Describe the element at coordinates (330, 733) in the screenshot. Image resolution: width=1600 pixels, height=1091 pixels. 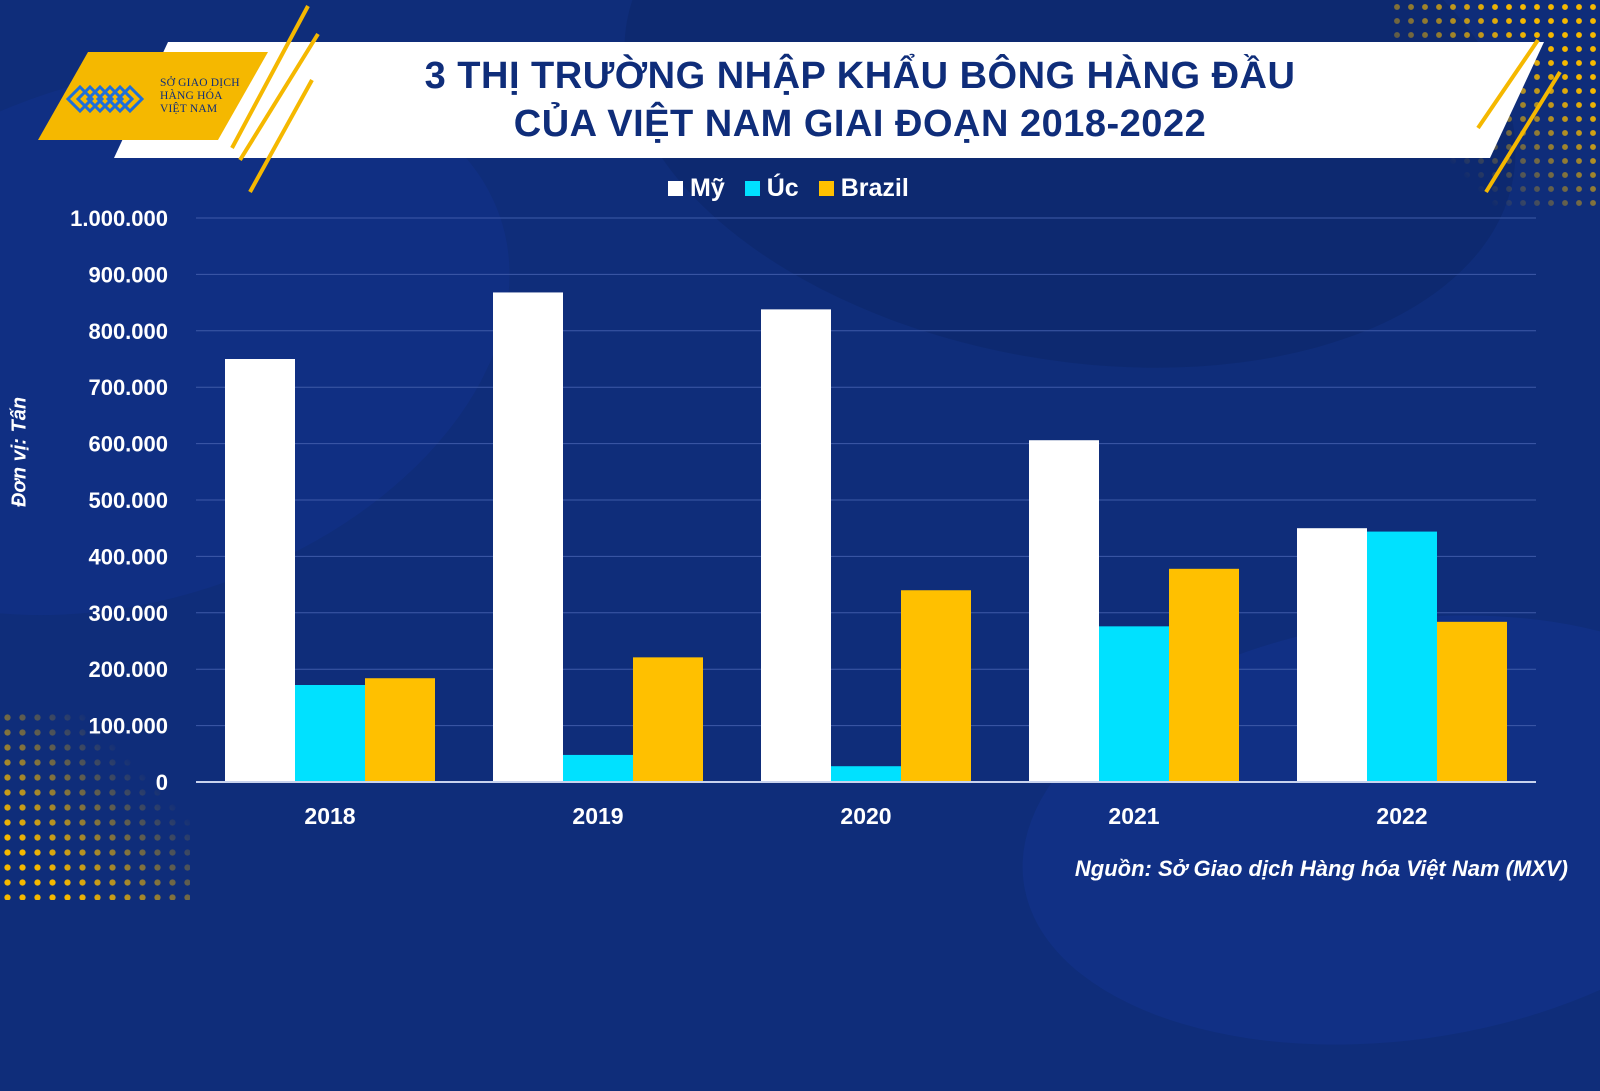
I see `bar-c-2018` at that location.